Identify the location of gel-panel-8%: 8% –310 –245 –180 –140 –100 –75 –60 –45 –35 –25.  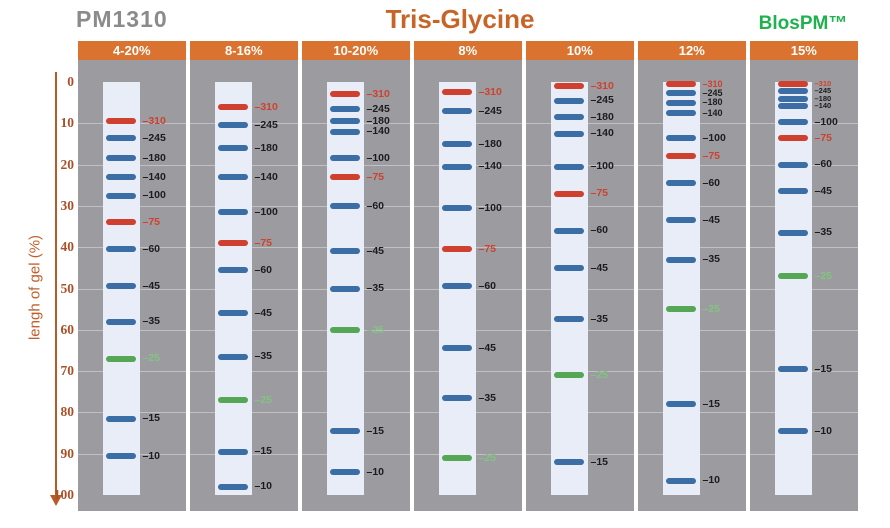
(467, 276).